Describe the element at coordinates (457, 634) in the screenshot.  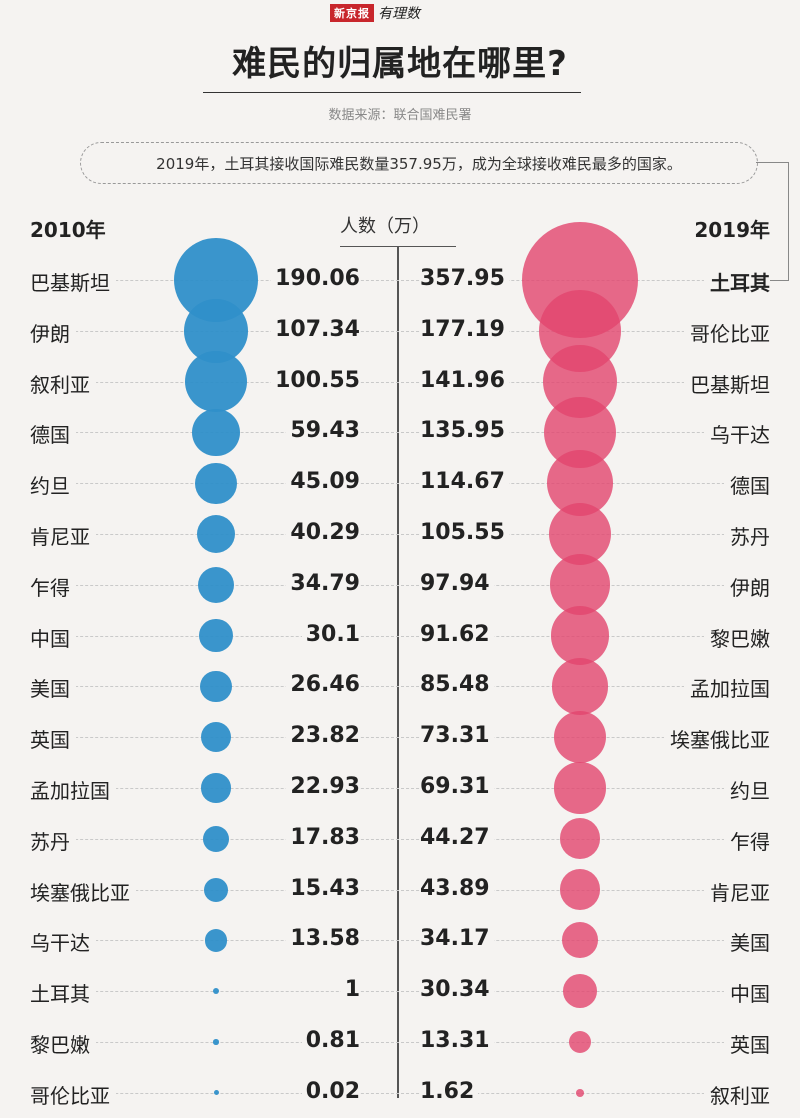
I see `value-label-2019: 91.62` at that location.